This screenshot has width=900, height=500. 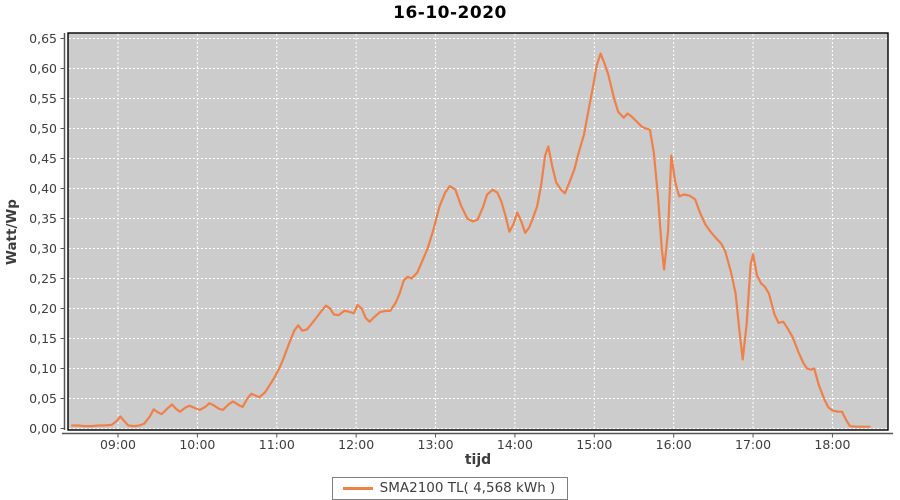 I want to click on y-tick-label: 0,55, so click(x=43, y=98).